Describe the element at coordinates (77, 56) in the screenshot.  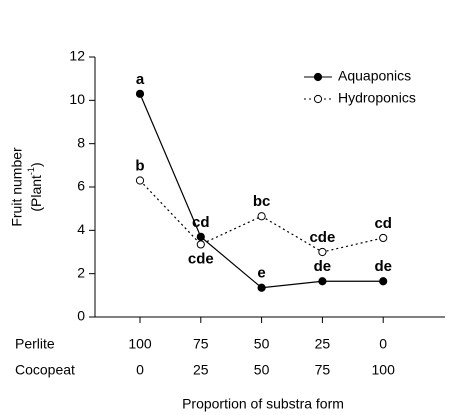
I see `y-tick-label: 12` at that location.